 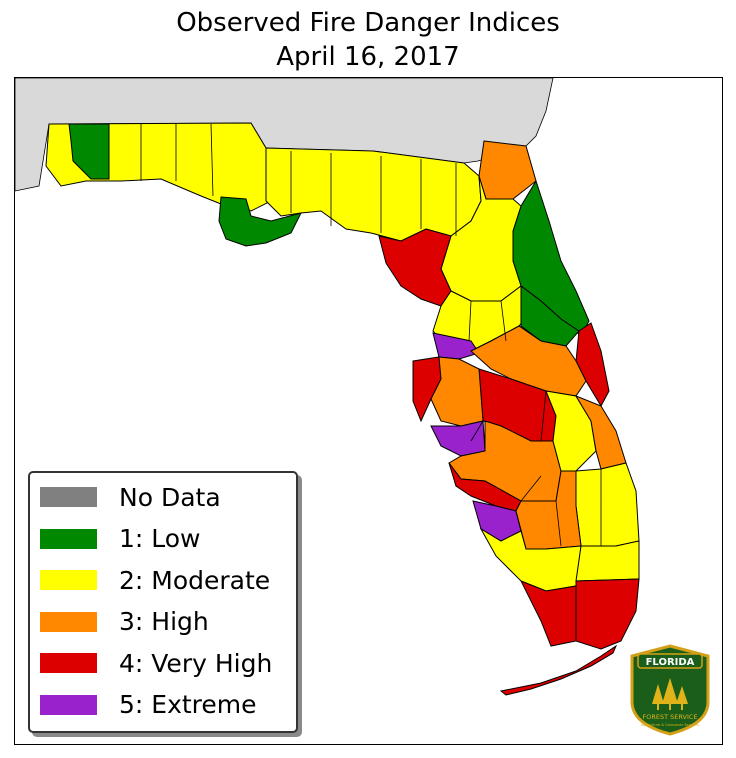 I want to click on region-volusia, so click(x=550, y=316).